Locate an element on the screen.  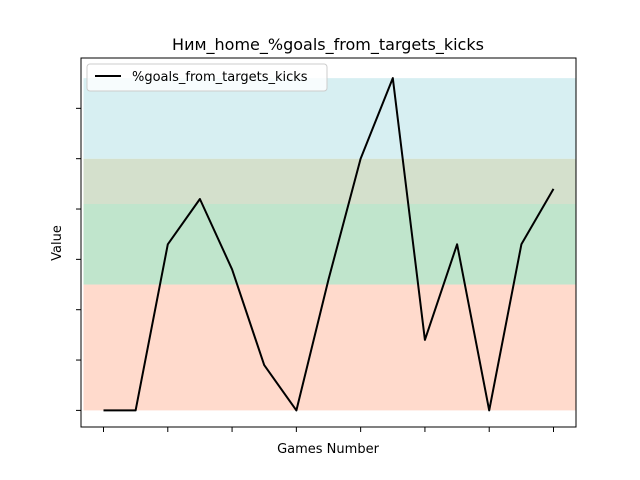
x-axis-label: Games Number is located at coordinates (328, 449).